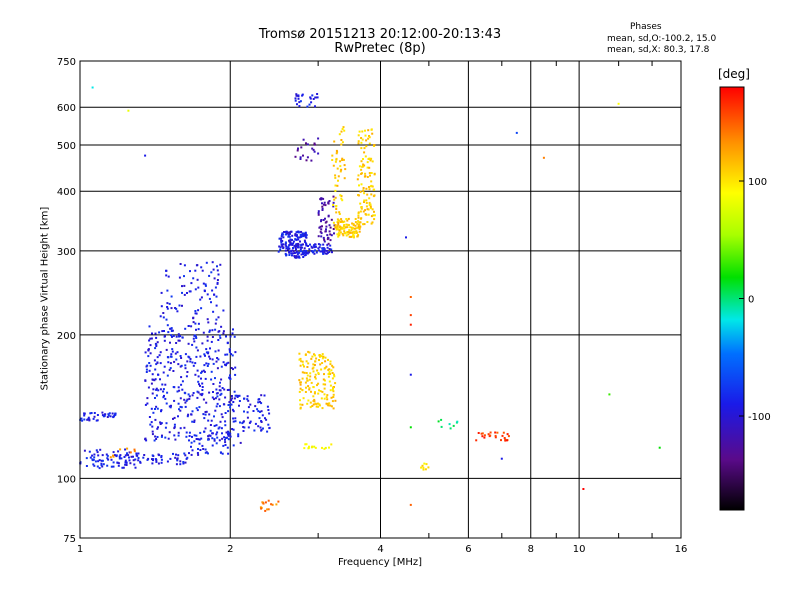 This screenshot has height=600, width=800. What do you see at coordinates (80, 549) in the screenshot?
I see `x-tick-label: 1` at bounding box center [80, 549].